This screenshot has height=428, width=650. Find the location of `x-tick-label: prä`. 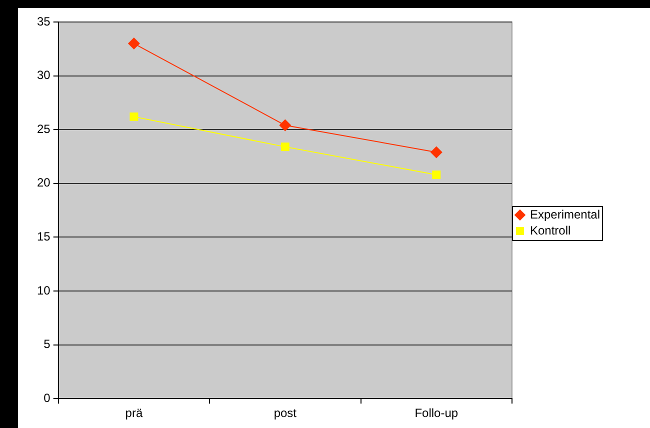

x-tick-label: prä is located at coordinates (134, 413).